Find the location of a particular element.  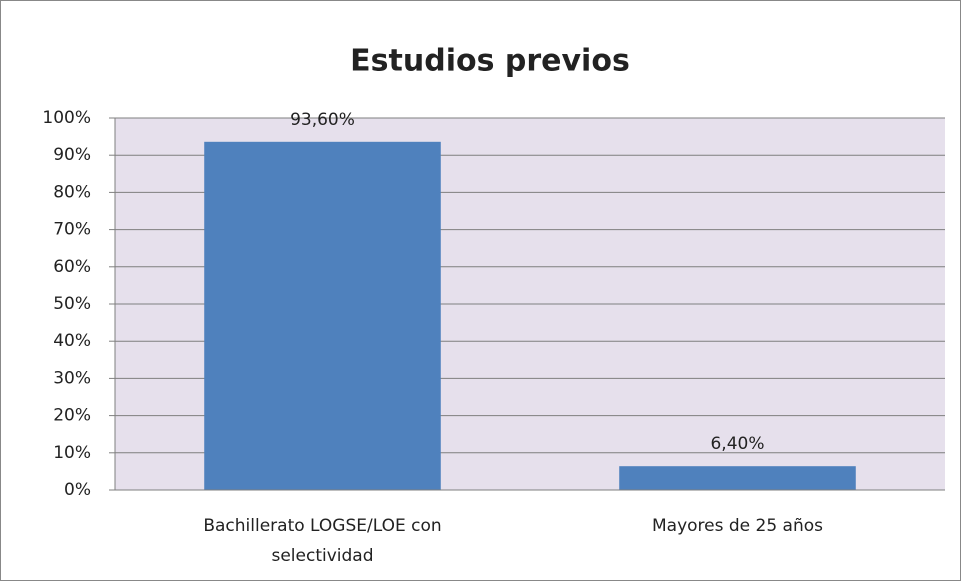

y-tick-label: 20% is located at coordinates (72, 416).